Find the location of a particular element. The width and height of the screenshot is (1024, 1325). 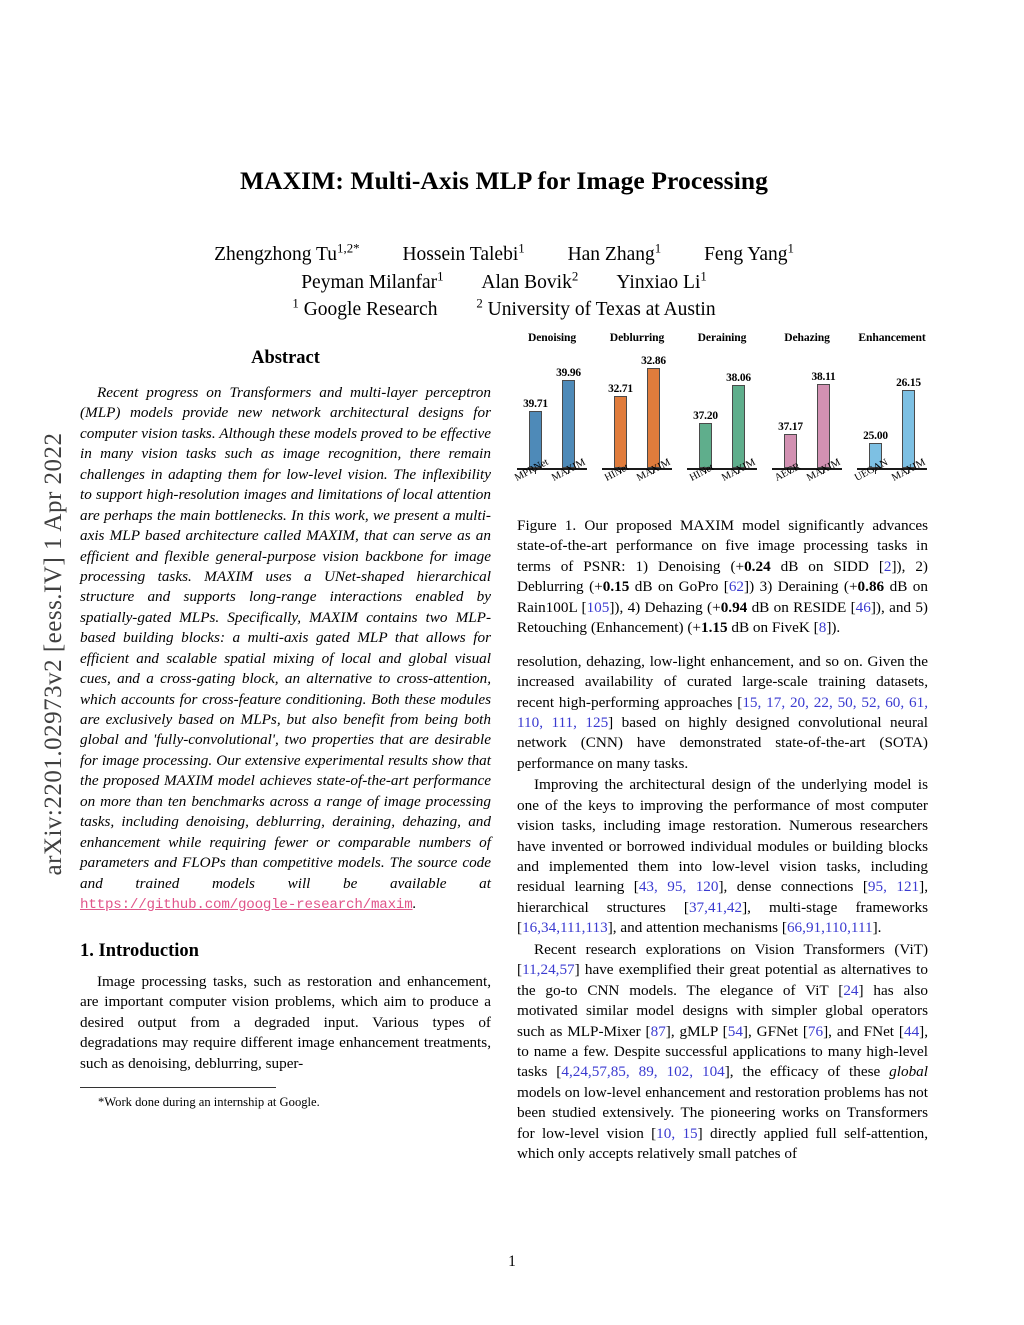

citation-link: 11,24,57 is located at coordinates (548, 970).